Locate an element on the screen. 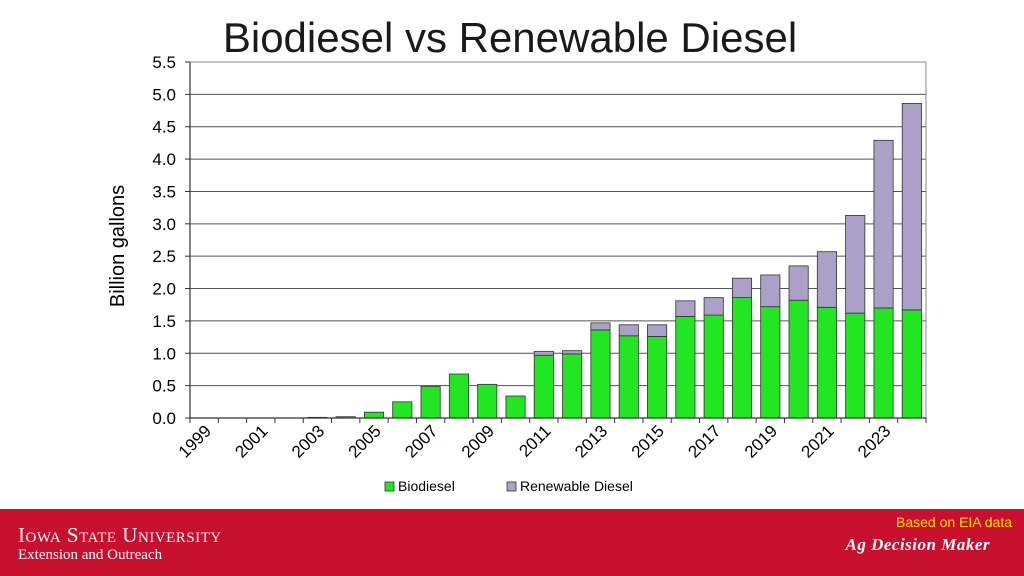  x-tick-label: 2021 is located at coordinates (818, 441).